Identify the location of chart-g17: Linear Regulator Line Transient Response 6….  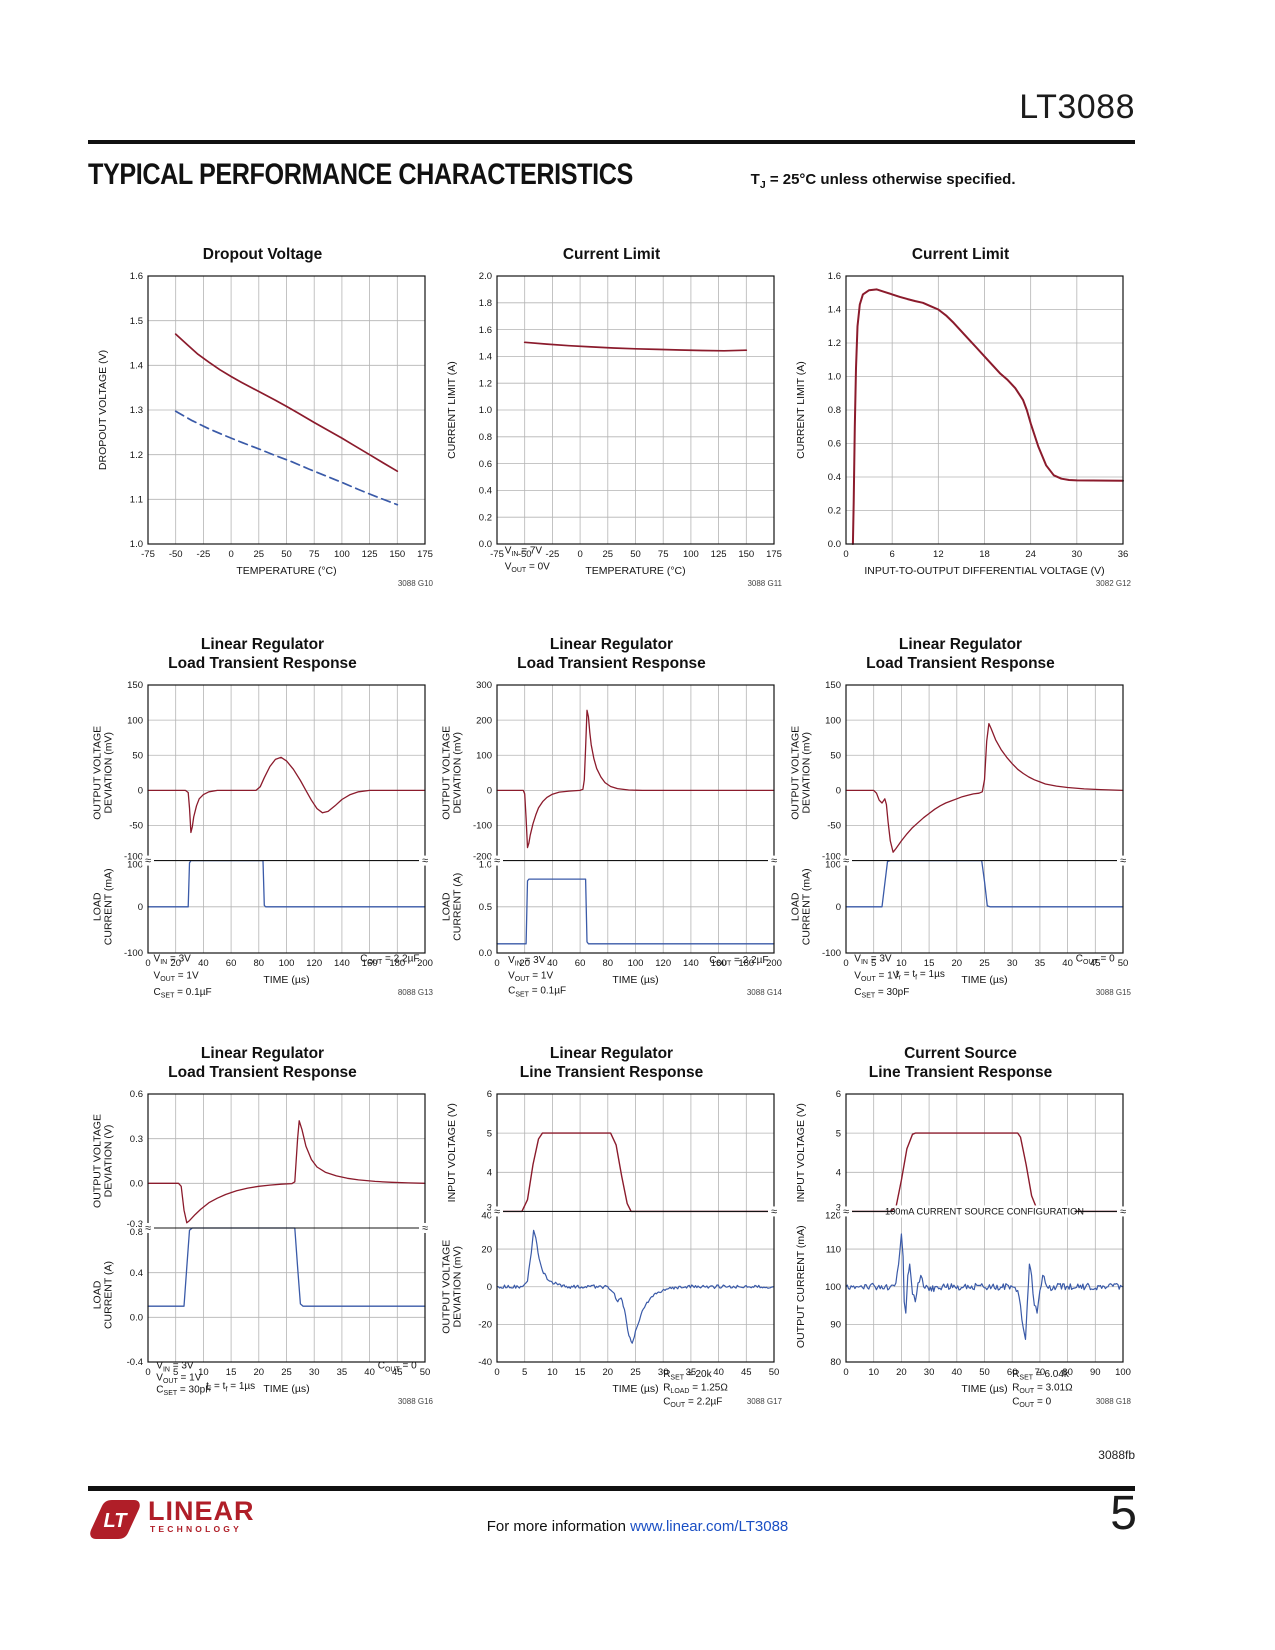
(611, 1231).